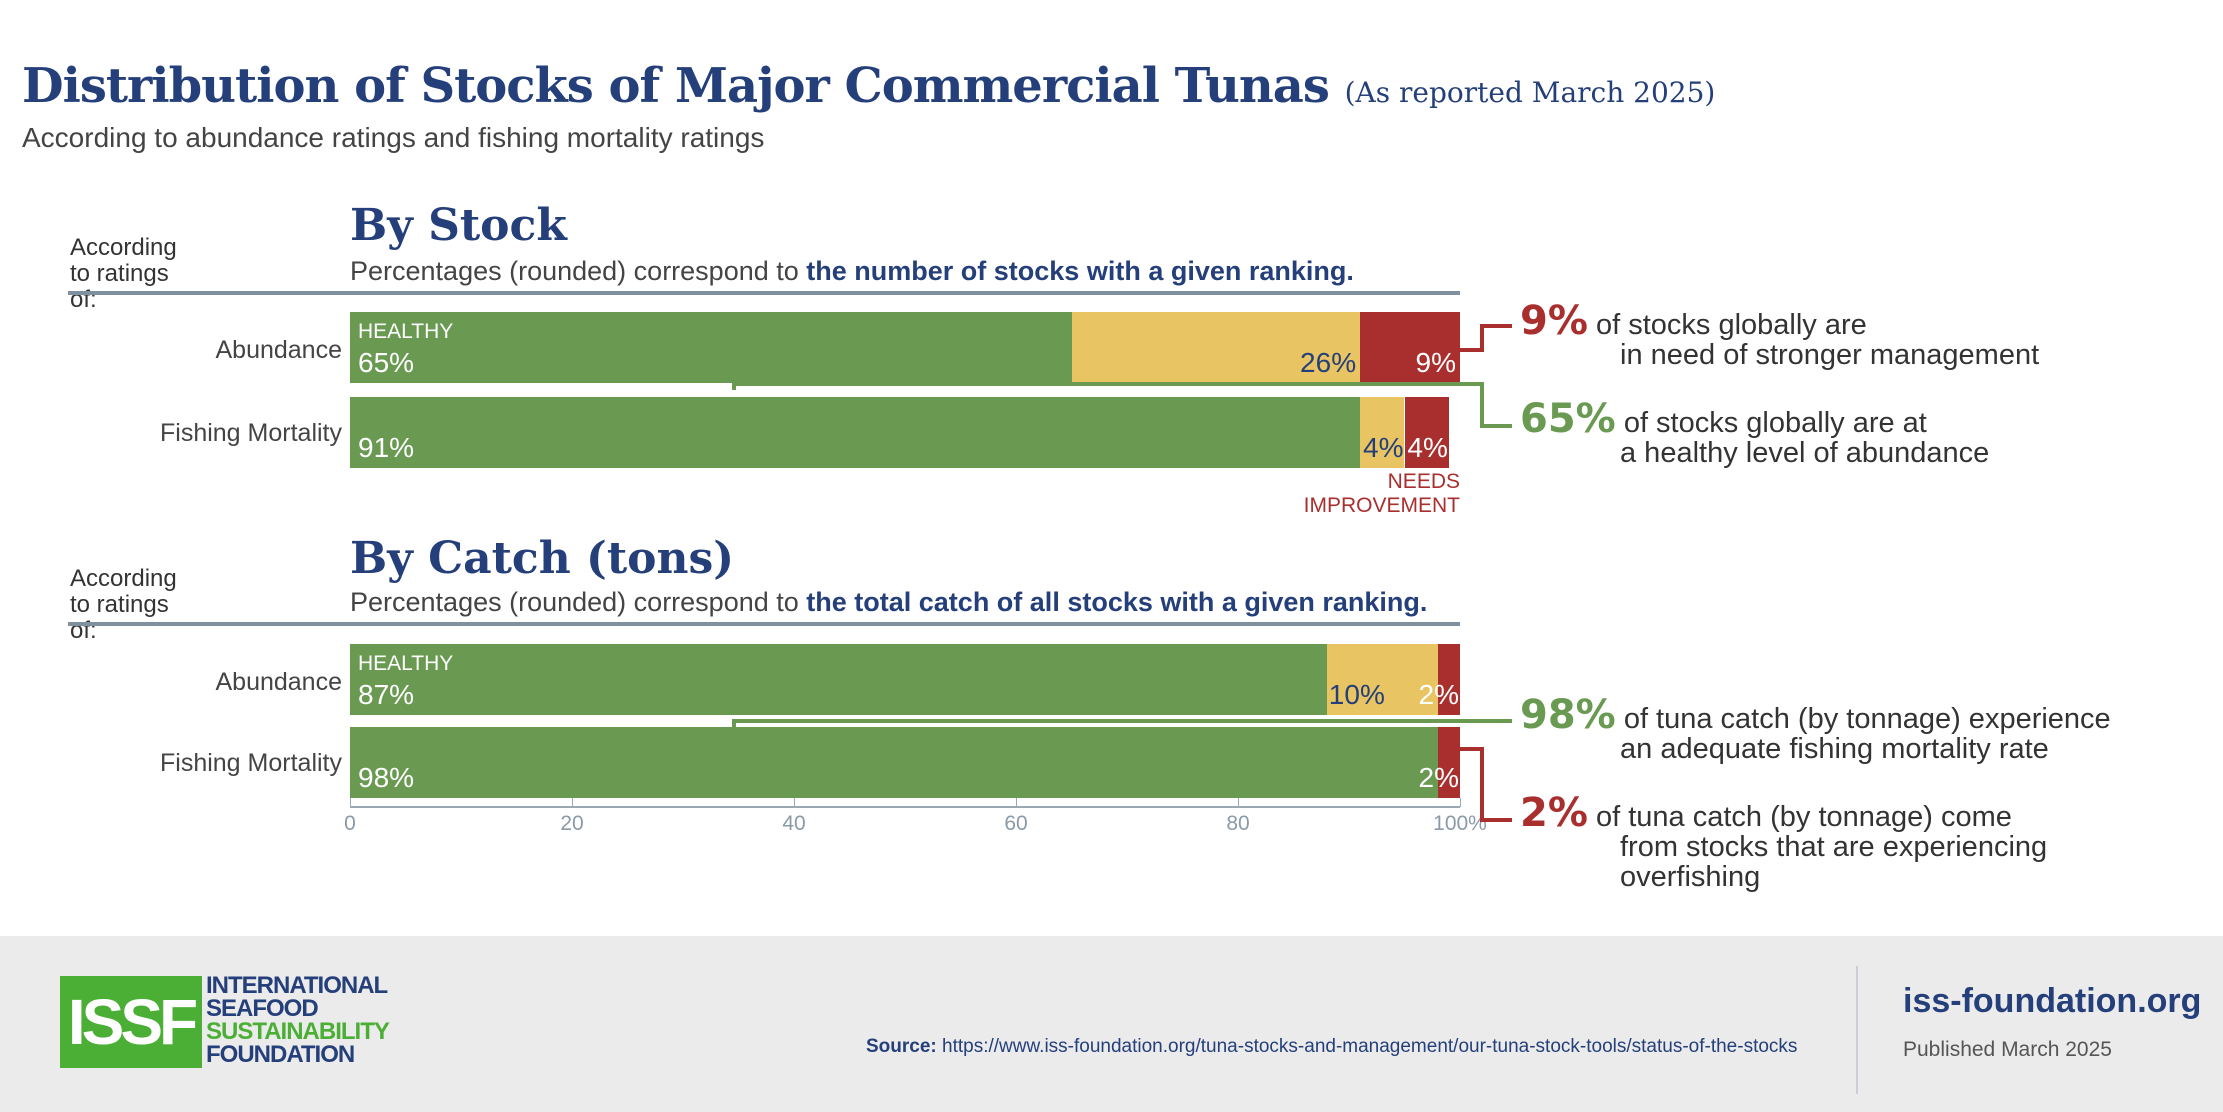 Image resolution: width=2223 pixels, height=1112 pixels. What do you see at coordinates (131, 1022) in the screenshot?
I see `issf-logo: ISSF` at bounding box center [131, 1022].